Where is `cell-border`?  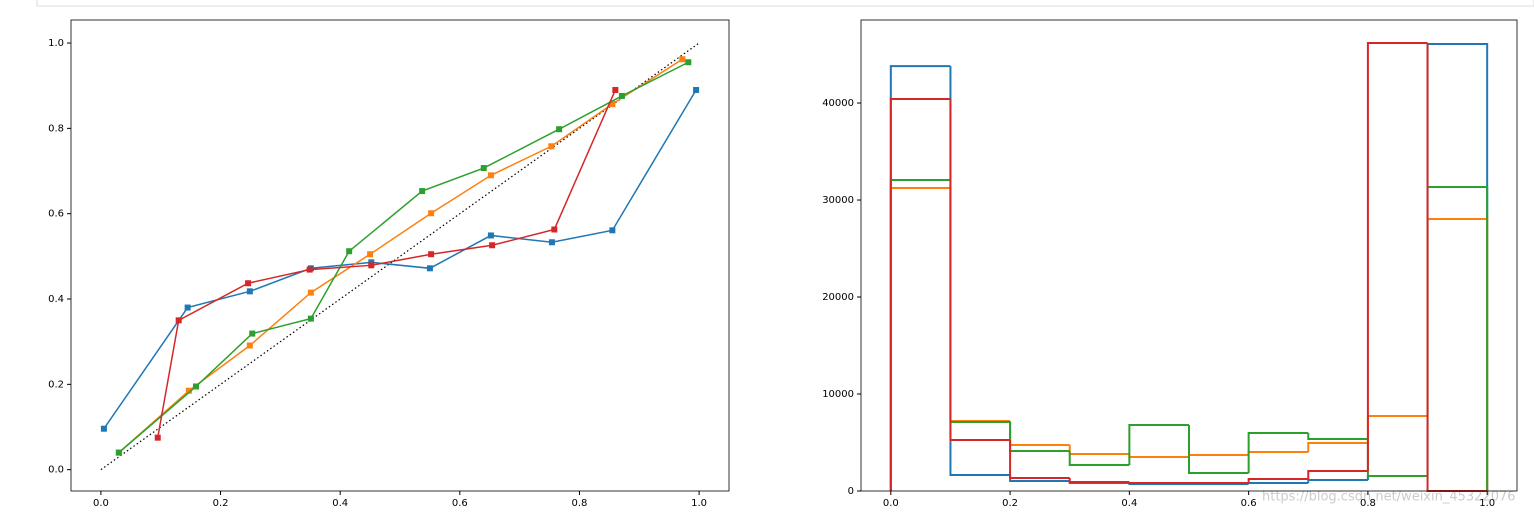
cell-border is located at coordinates (785, 3).